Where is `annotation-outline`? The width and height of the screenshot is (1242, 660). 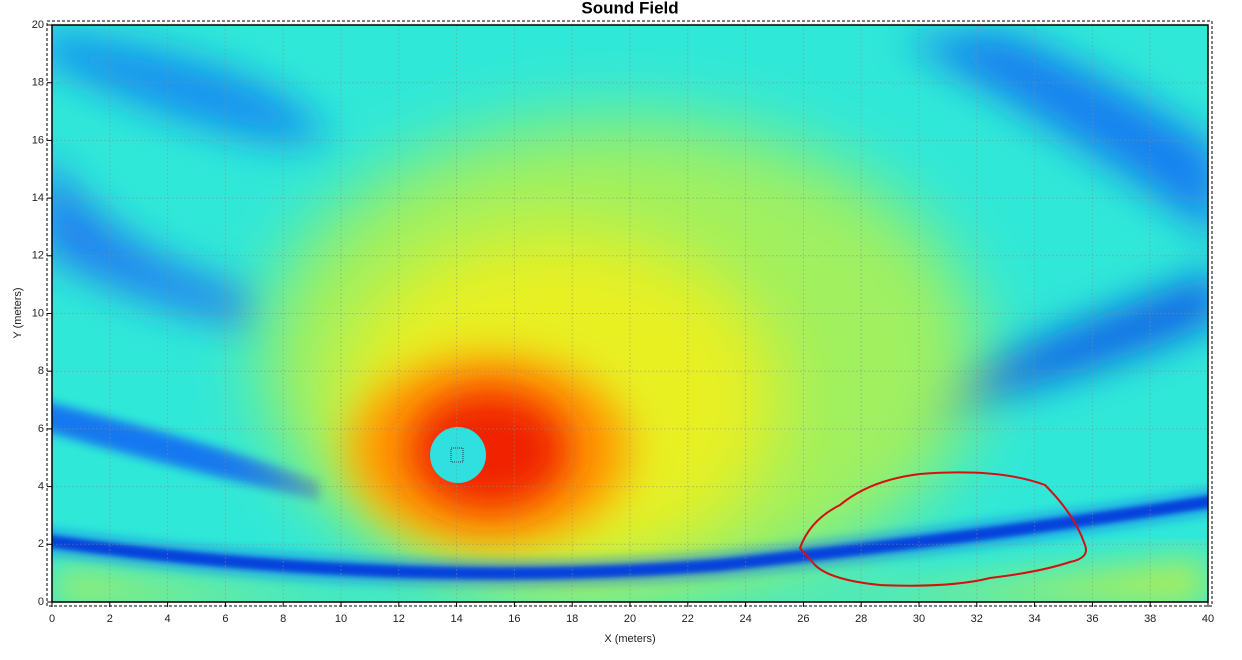
annotation-outline is located at coordinates (942, 529).